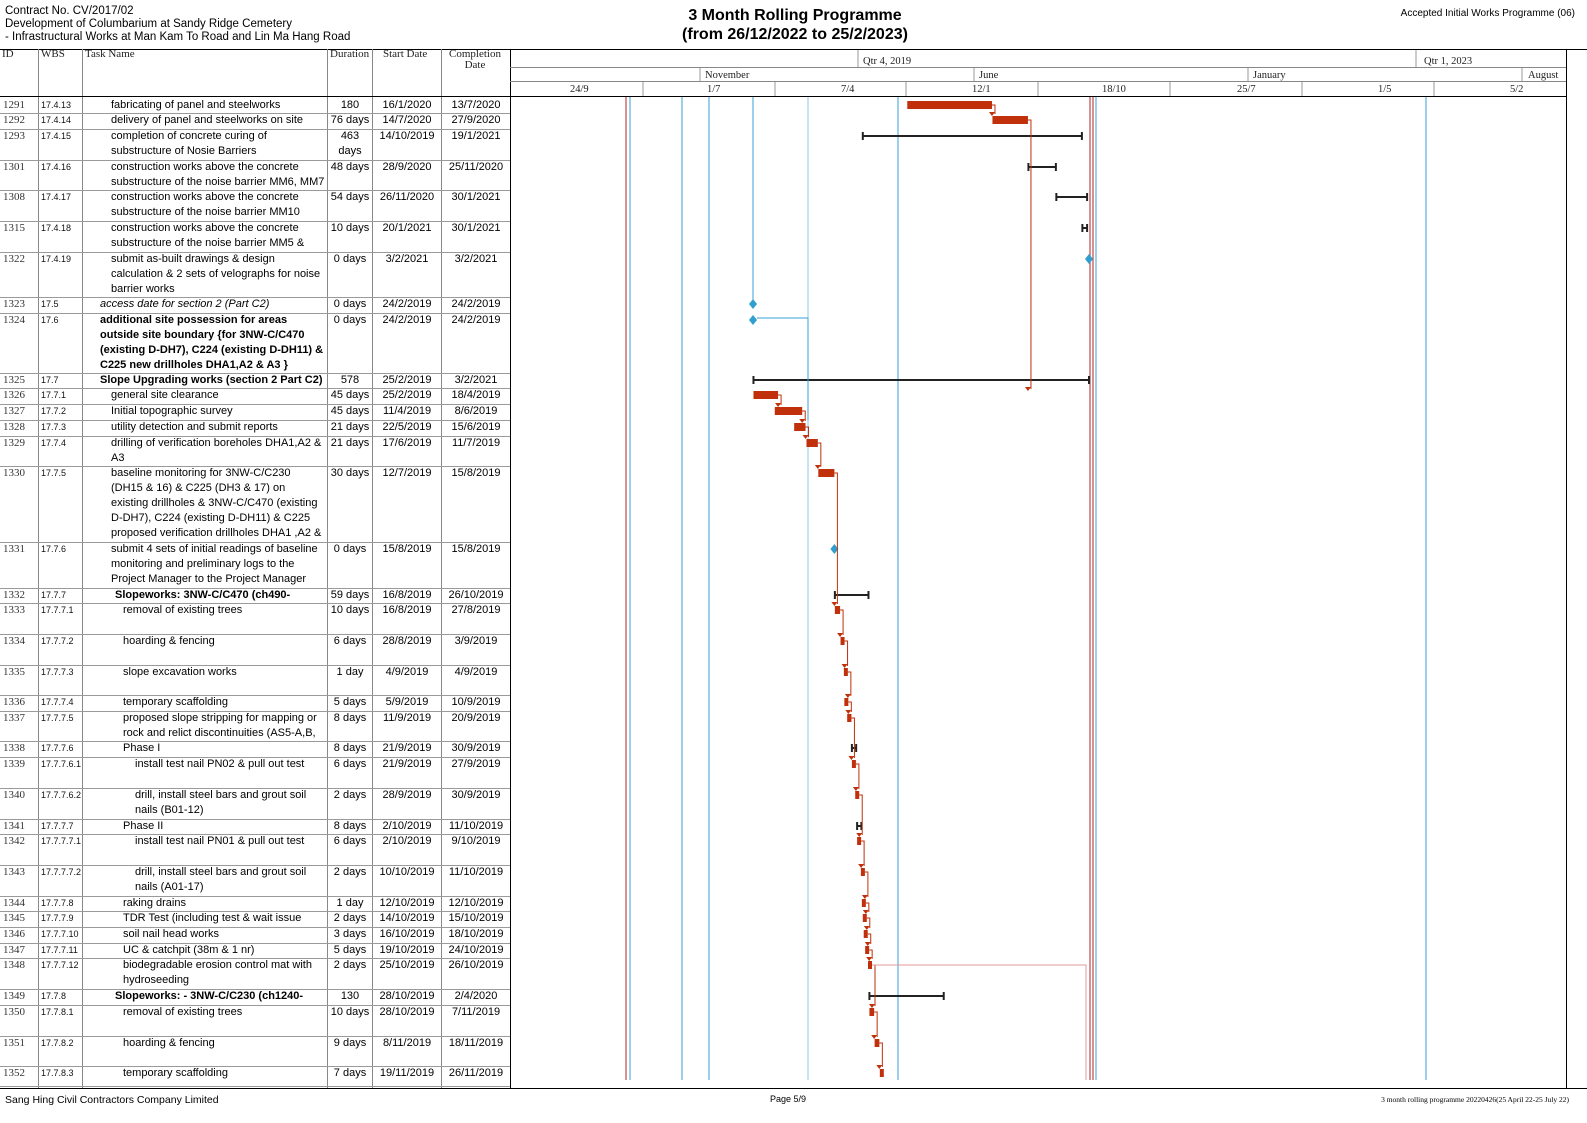 The image size is (1587, 1123). Describe the element at coordinates (350, 1012) in the screenshot. I see `task-duration: 10 days` at that location.